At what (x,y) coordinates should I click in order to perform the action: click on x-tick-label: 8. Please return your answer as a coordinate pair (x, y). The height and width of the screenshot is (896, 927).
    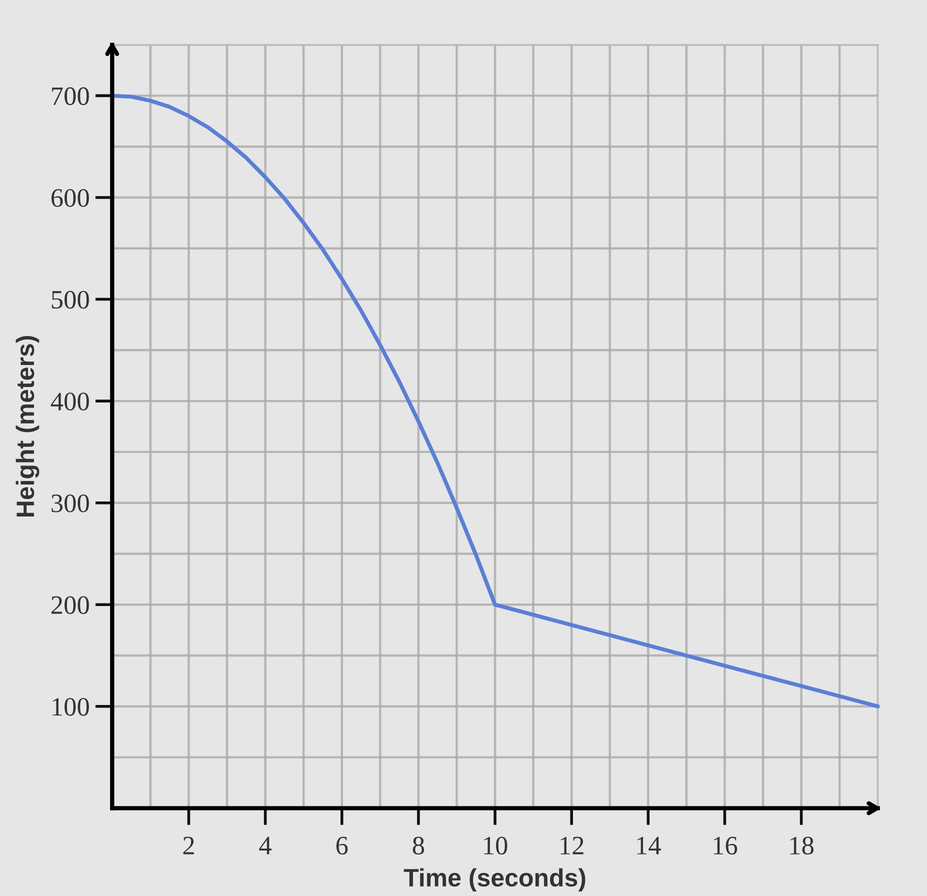
    Looking at the image, I should click on (418, 845).